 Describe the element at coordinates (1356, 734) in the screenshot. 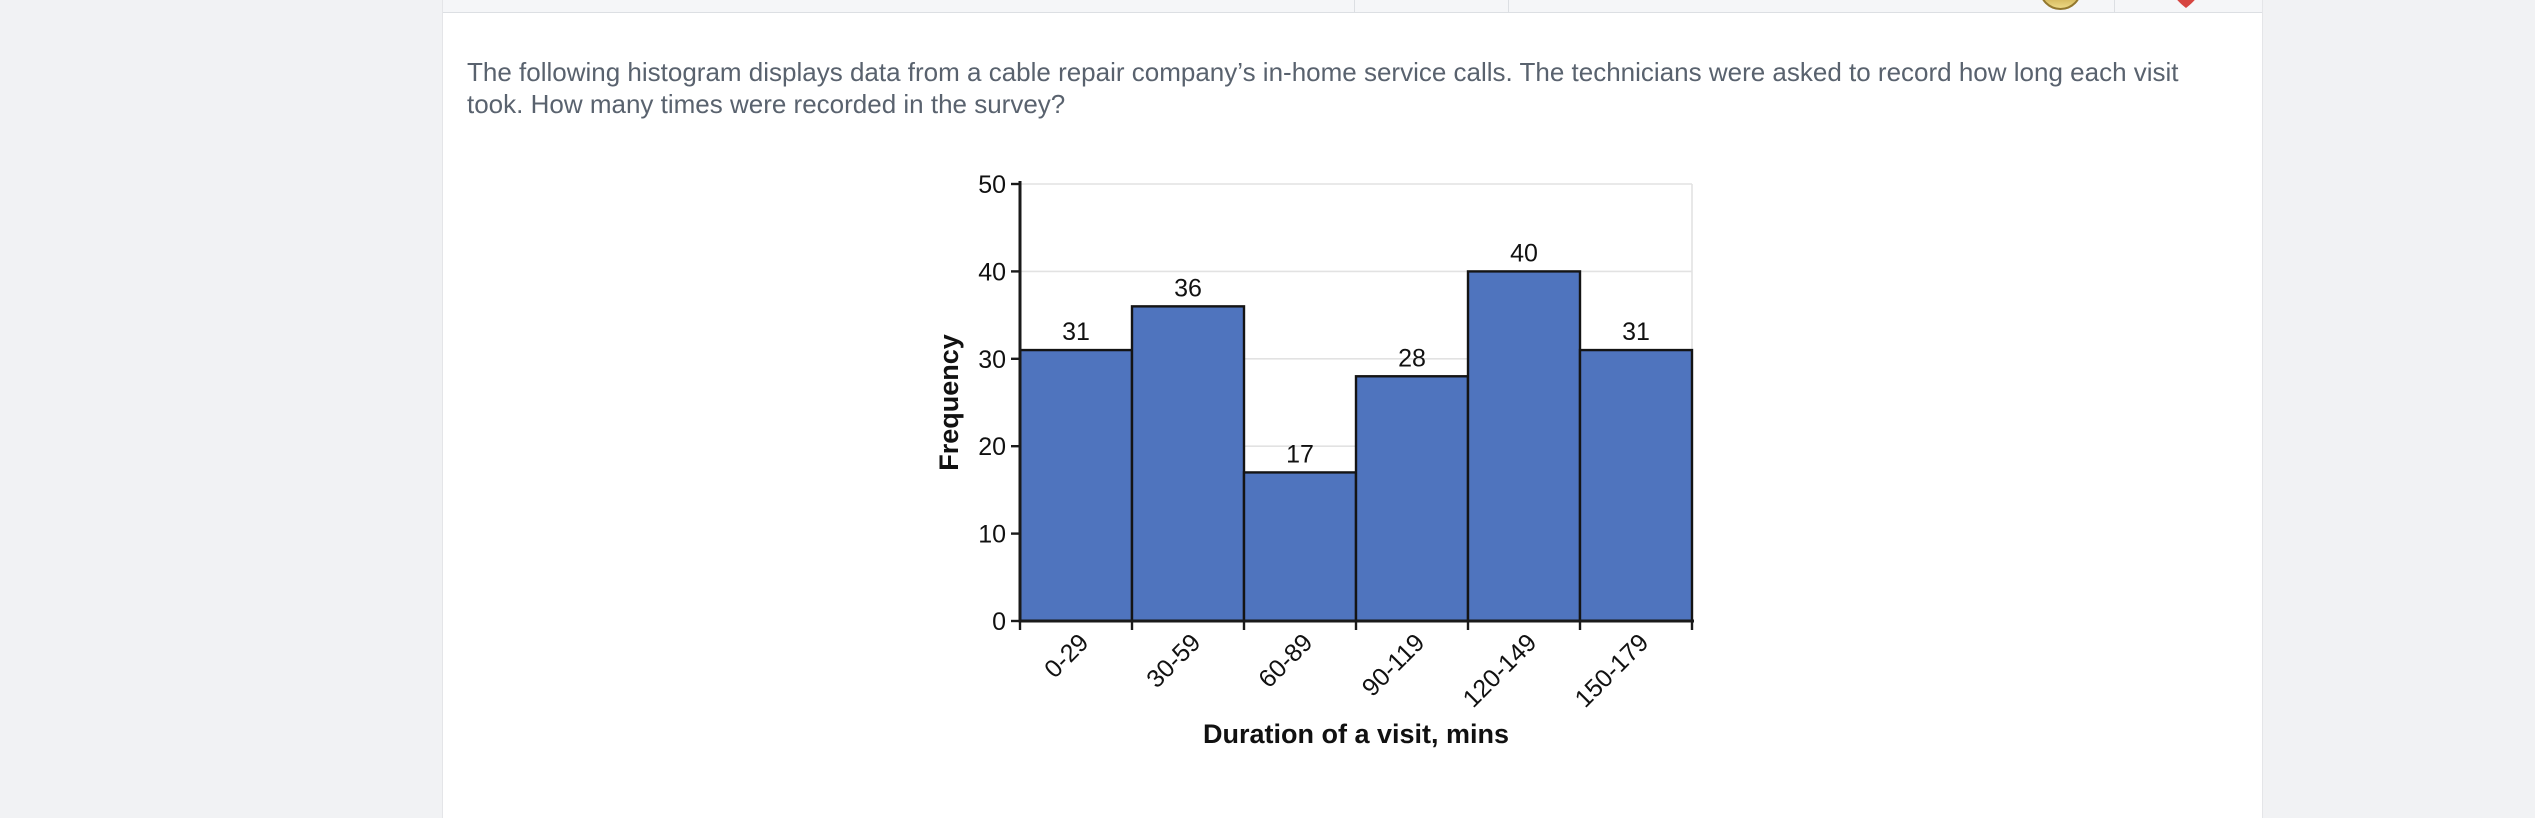

I see `svg-text: Duration of a visit, mins` at that location.